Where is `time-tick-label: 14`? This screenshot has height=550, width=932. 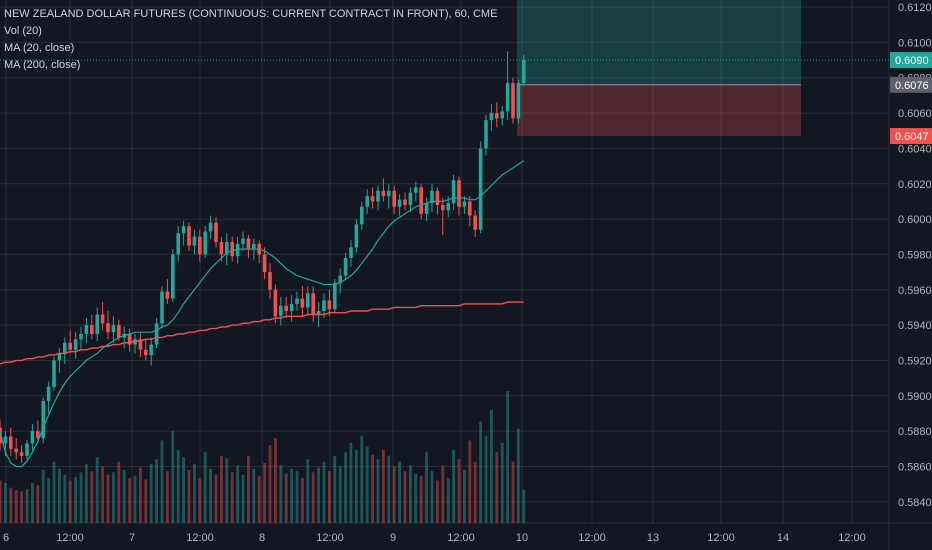 time-tick-label: 14 is located at coordinates (783, 538).